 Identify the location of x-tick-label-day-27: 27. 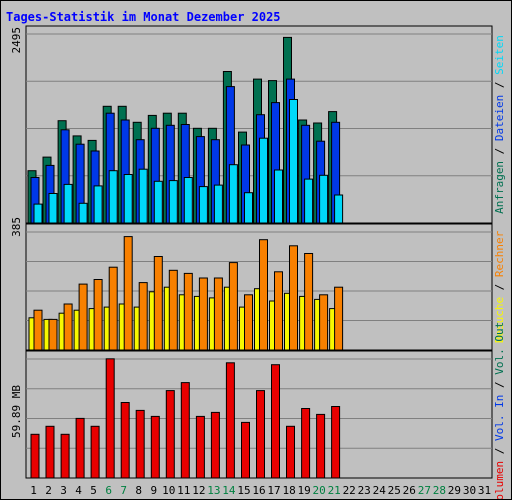
(424, 490).